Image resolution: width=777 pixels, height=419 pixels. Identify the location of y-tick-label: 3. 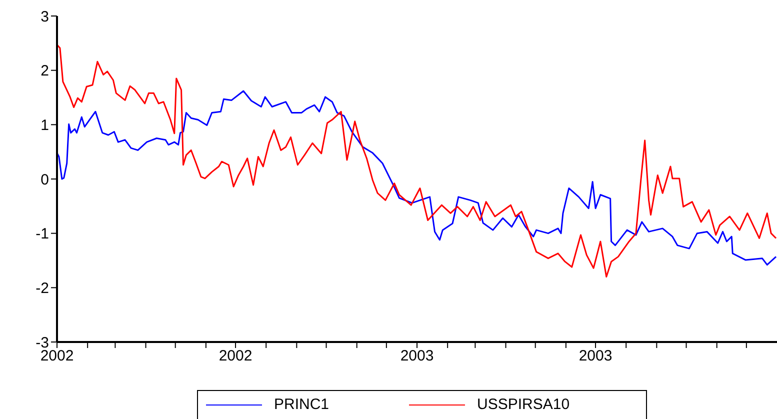
(44, 17).